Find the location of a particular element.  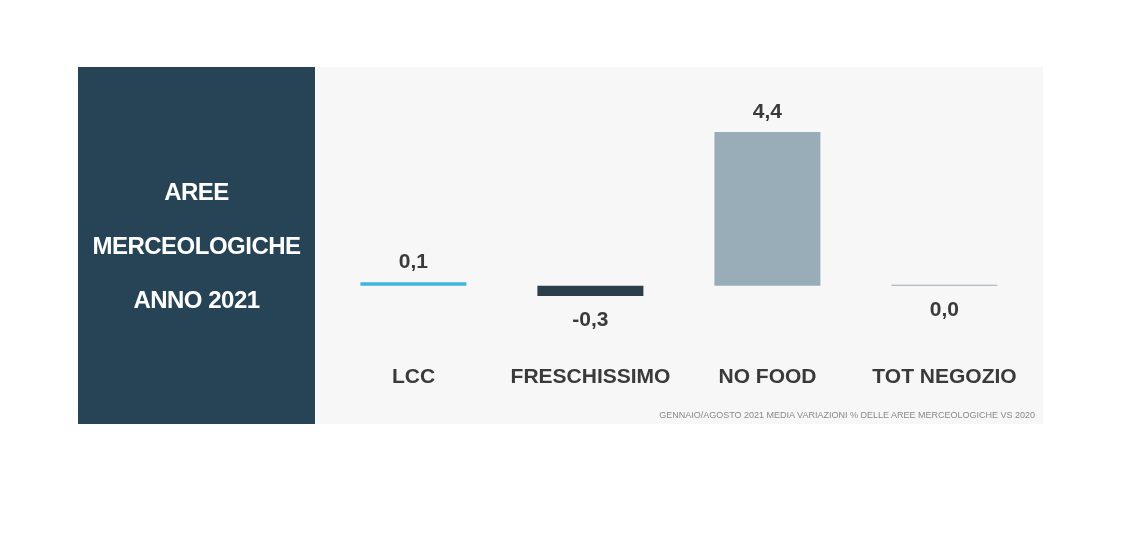

data-label: -0,3 is located at coordinates (590, 319).